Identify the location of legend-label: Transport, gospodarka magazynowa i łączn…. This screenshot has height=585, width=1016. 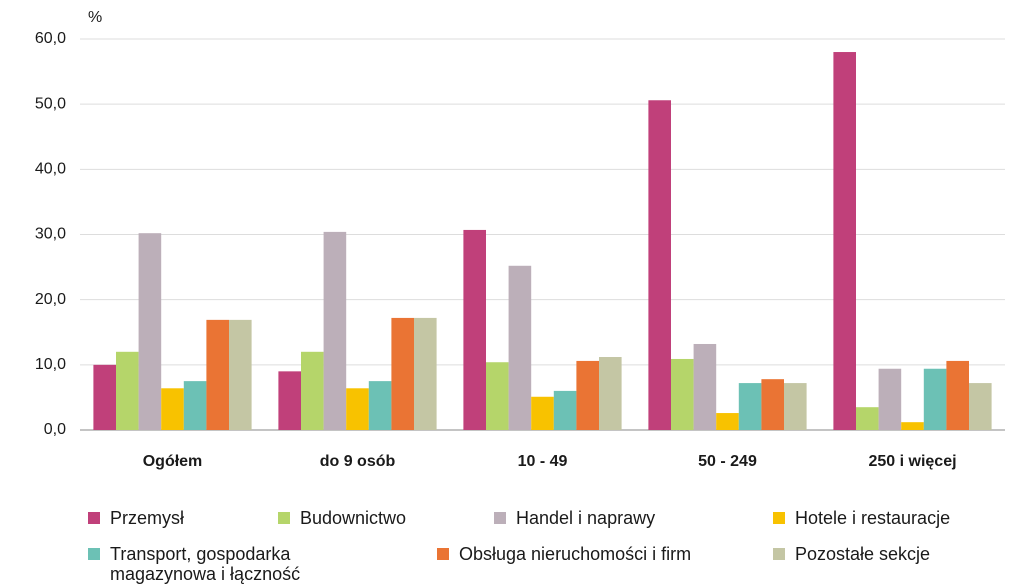
(205, 564).